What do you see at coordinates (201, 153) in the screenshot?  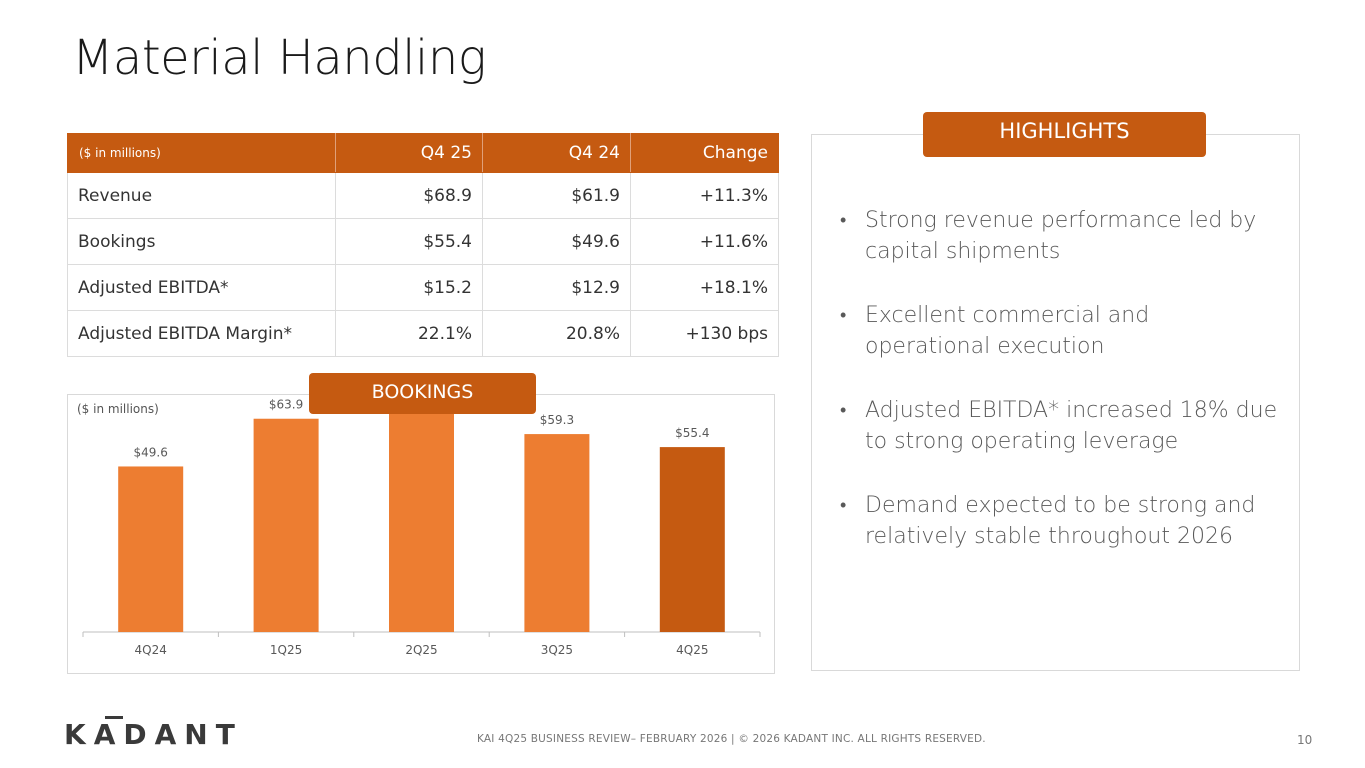 I see `header-units: ($ in millions)` at bounding box center [201, 153].